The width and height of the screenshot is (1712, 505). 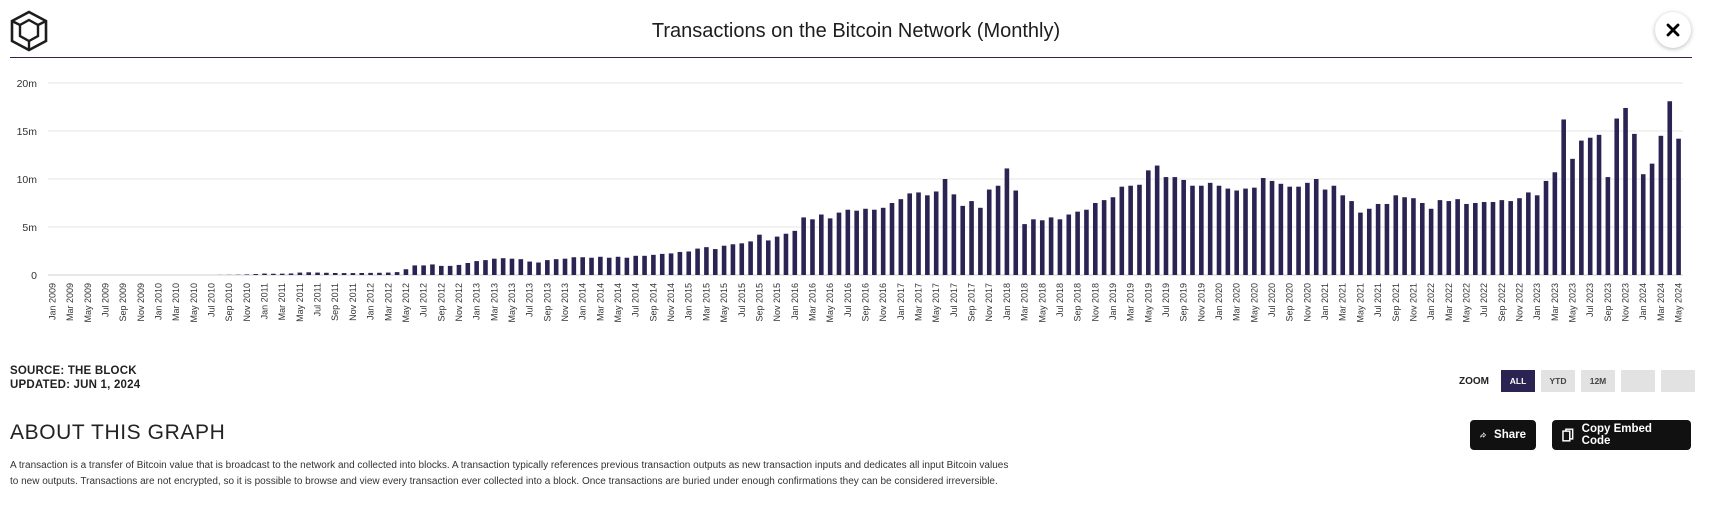 I want to click on x-tick-label: May 2016, so click(x=830, y=303).